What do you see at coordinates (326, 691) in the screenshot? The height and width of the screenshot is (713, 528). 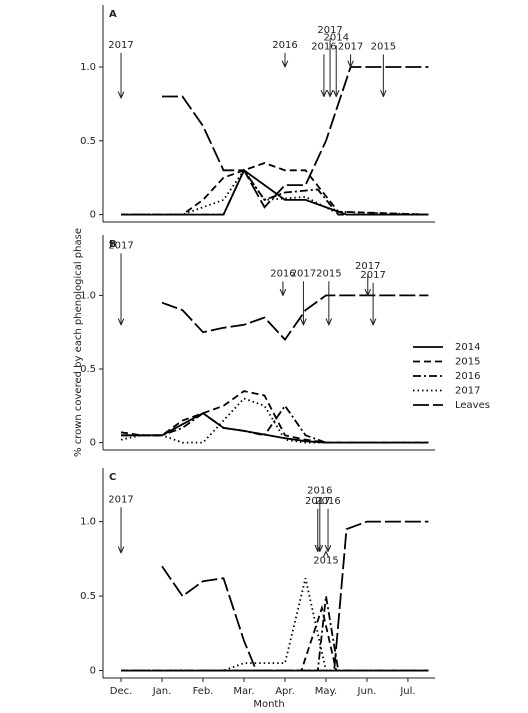 I see `x-tick-label: May.` at bounding box center [326, 691].